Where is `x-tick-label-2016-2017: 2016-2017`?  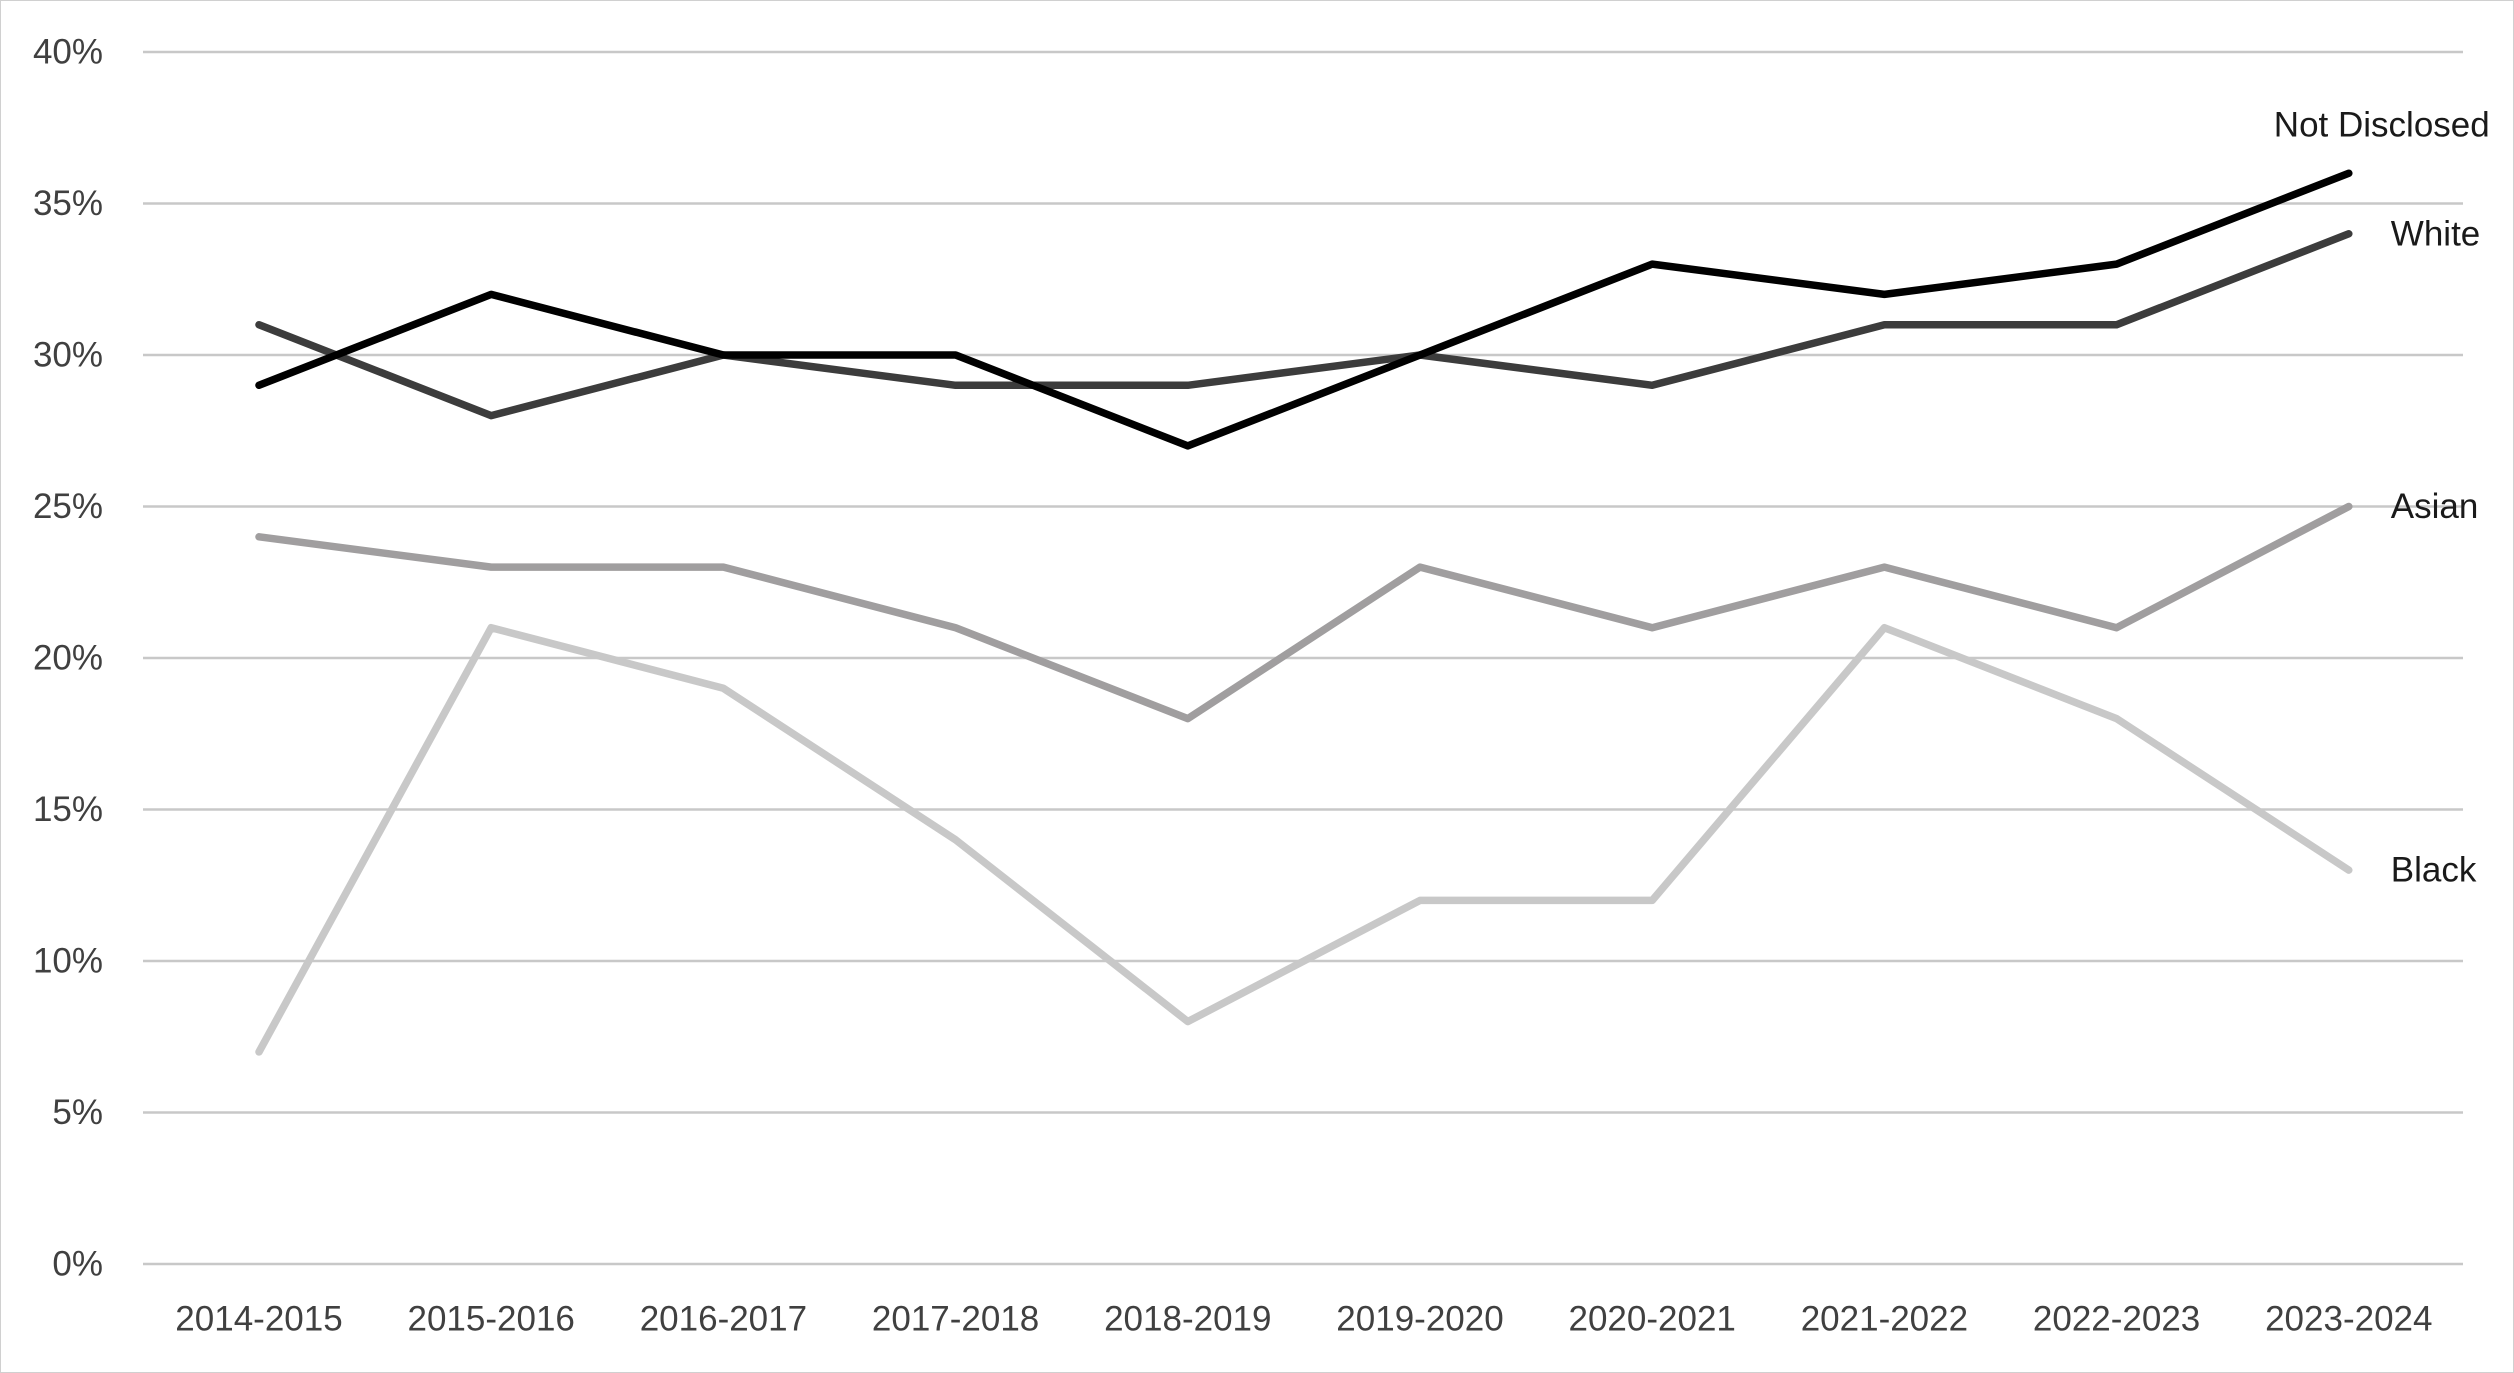 x-tick-label-2016-2017: 2016-2017 is located at coordinates (723, 1319).